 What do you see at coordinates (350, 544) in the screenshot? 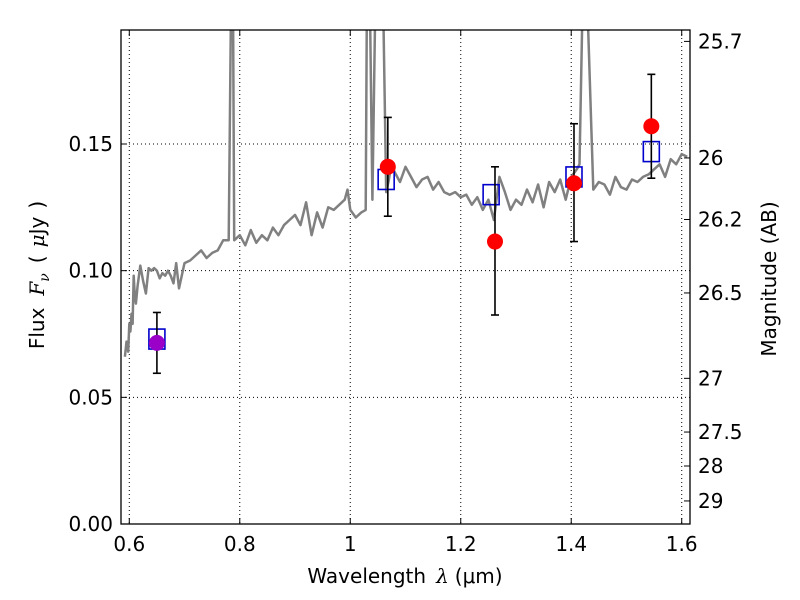
I see `x-tick-label: 1` at bounding box center [350, 544].